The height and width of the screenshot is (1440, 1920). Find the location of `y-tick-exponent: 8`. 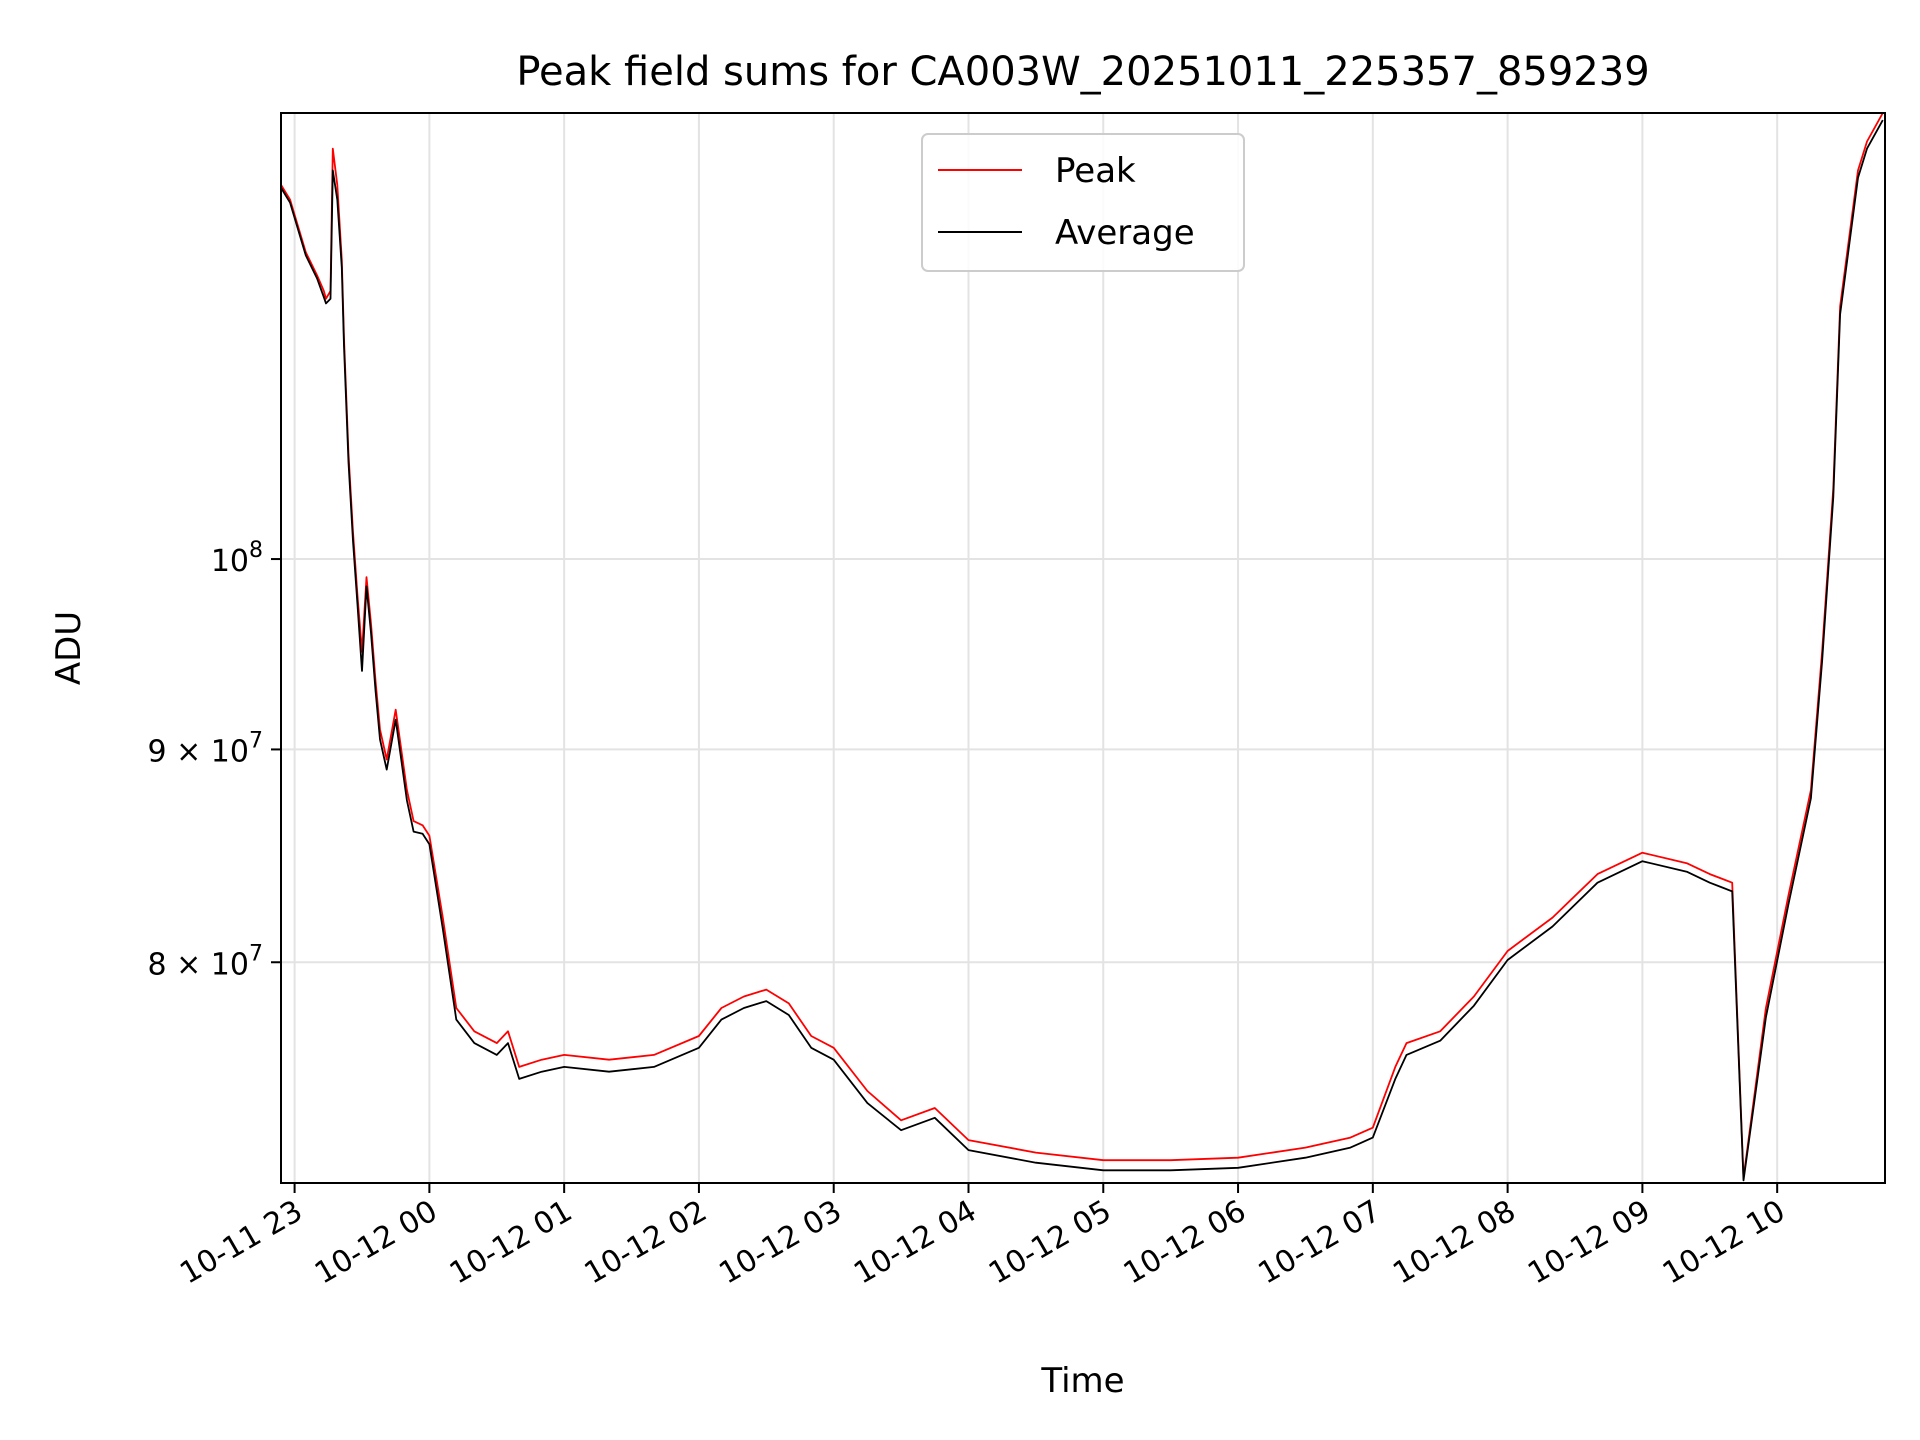

y-tick-exponent: 8 is located at coordinates (256, 550).